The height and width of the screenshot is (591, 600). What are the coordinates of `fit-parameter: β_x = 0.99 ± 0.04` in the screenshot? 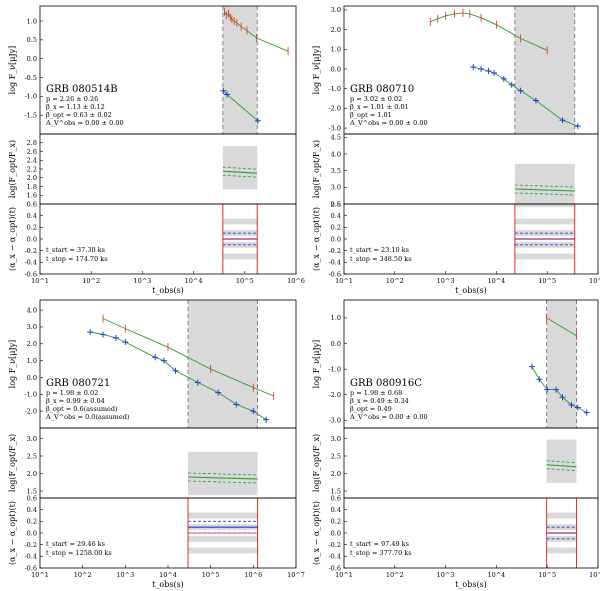 It's located at (75, 401).